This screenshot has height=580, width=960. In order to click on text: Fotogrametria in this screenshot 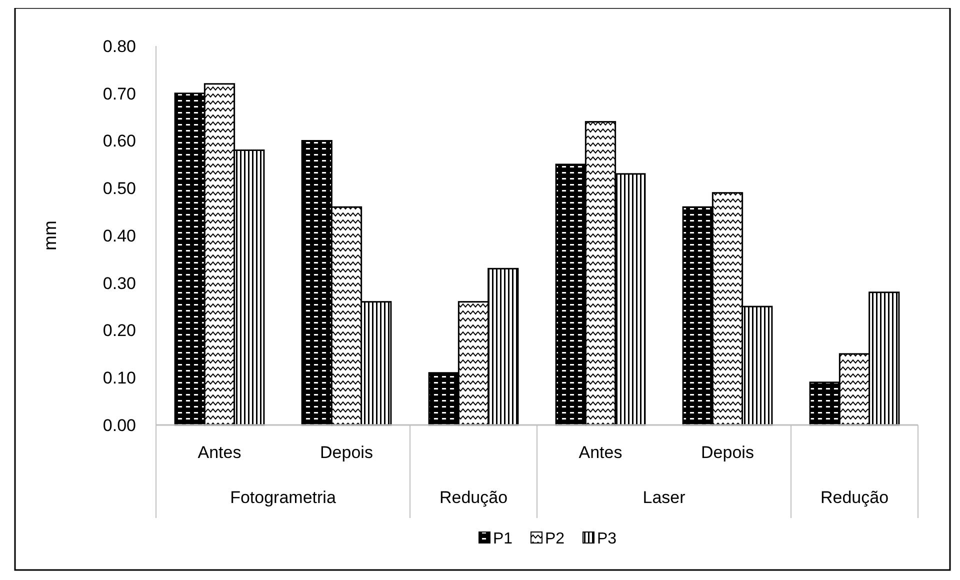, I will do `click(283, 497)`.